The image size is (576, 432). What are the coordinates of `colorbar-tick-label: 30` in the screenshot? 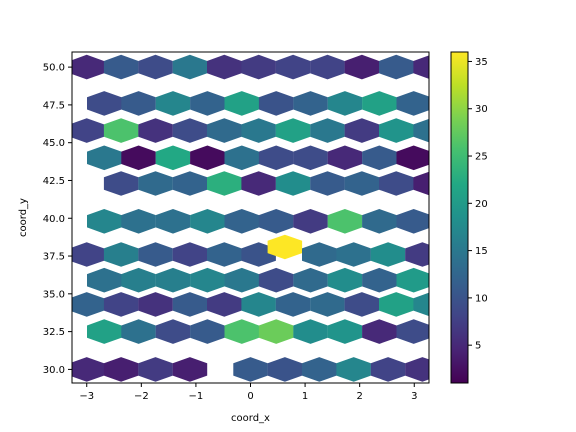 It's located at (481, 109).